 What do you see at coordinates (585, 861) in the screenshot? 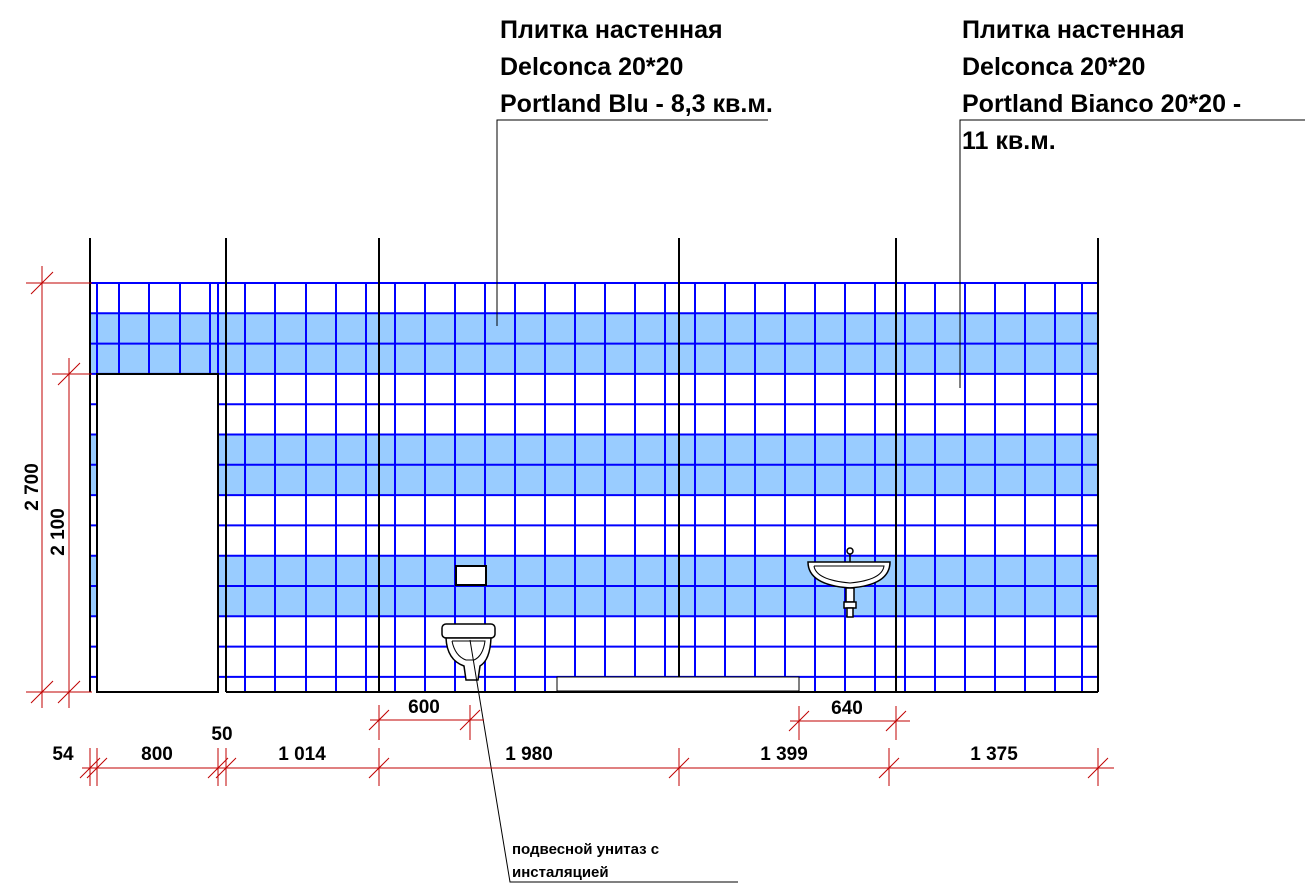
I see `callout-toilet: подвесной унитаз с инсталяцией` at bounding box center [585, 861].